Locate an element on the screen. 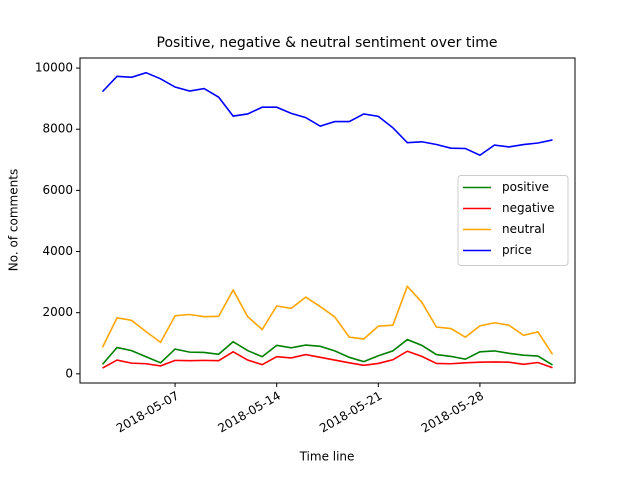 This screenshot has height=480, width=640. legend-label: negative is located at coordinates (528, 208).